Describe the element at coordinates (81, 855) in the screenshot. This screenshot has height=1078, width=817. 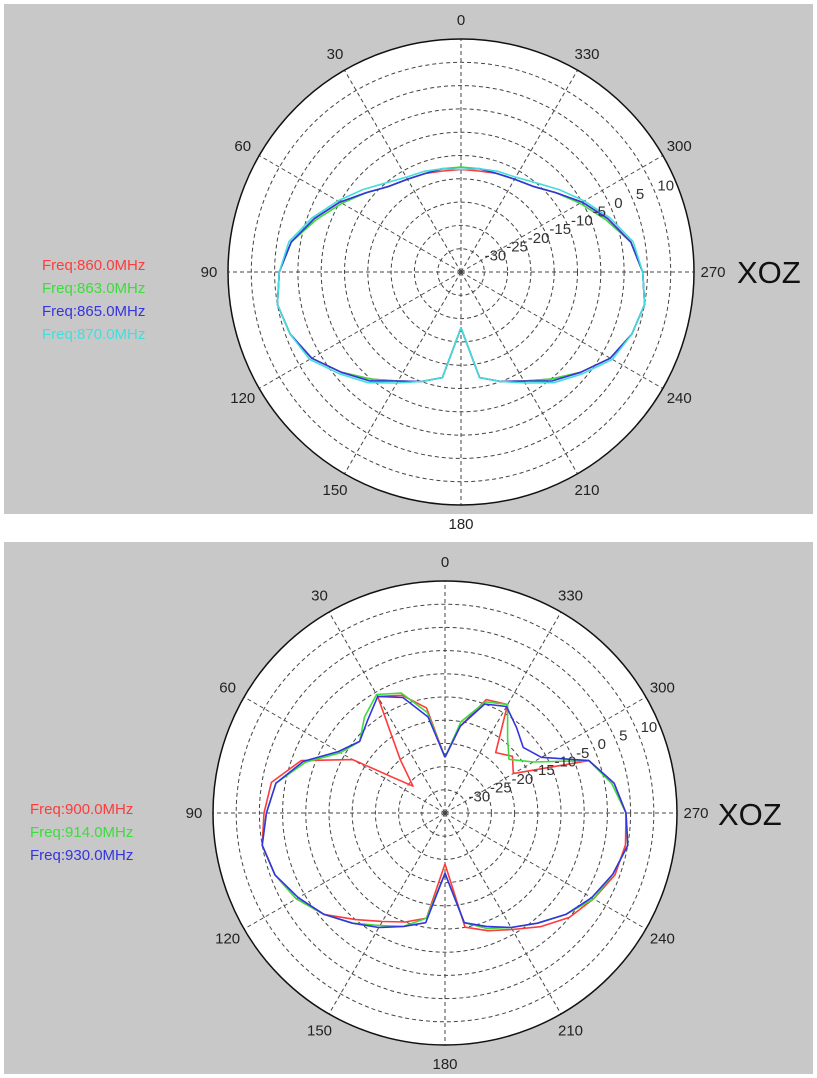
I see `legend-entry: Freq:930.0MHz` at that location.